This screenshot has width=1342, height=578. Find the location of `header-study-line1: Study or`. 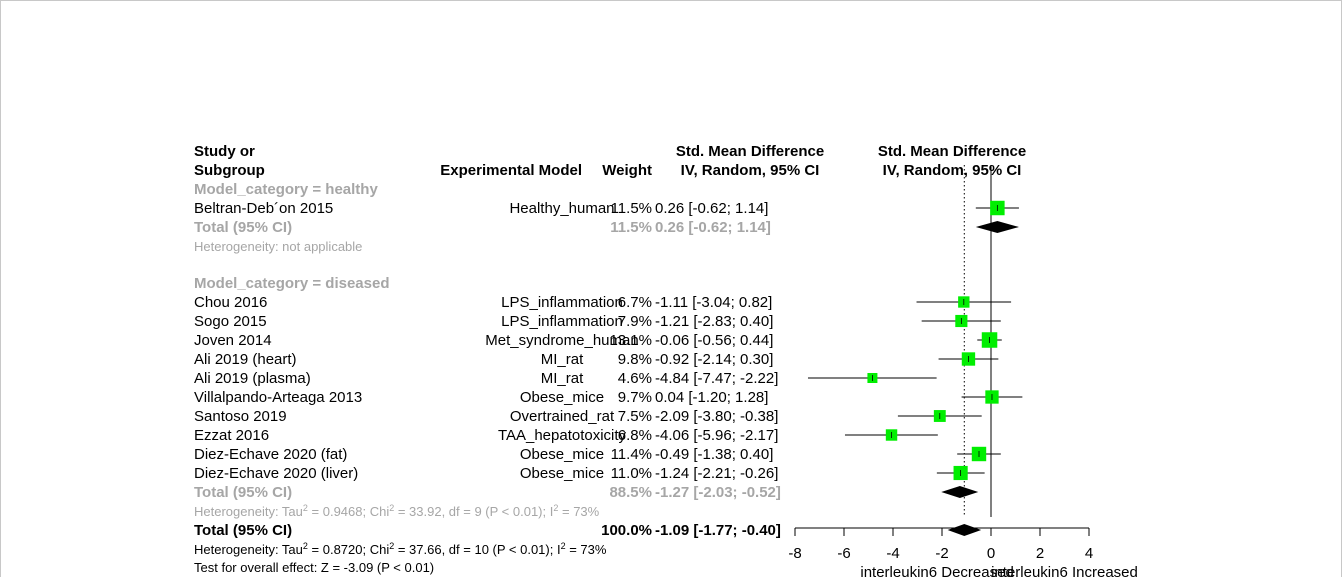

header-study-line1: Study or is located at coordinates (224, 151).